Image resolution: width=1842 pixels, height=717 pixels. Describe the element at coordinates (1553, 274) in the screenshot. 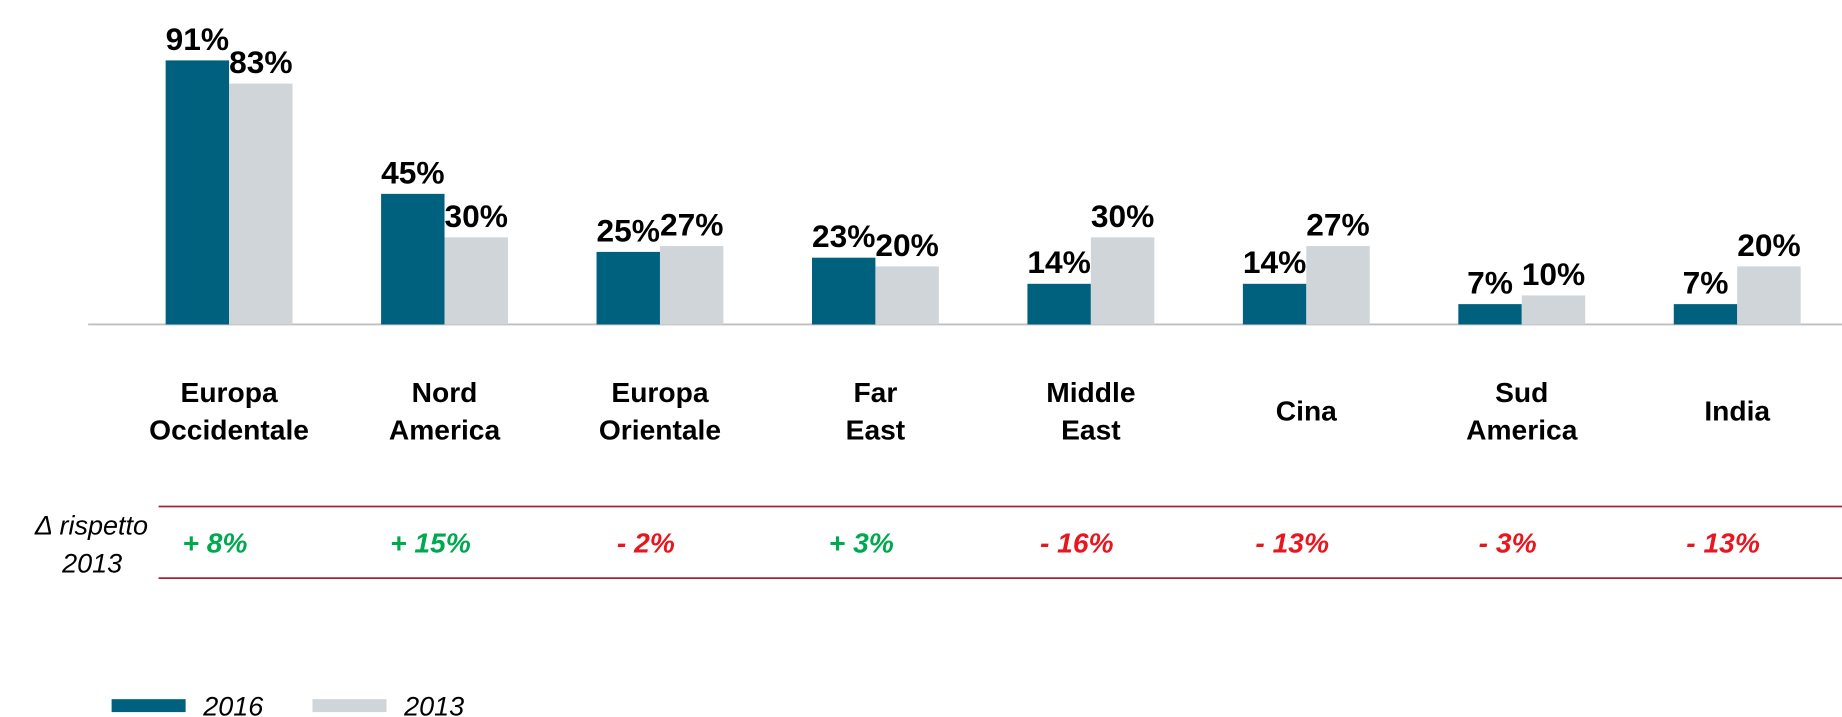

I see `value-label: 10%` at that location.